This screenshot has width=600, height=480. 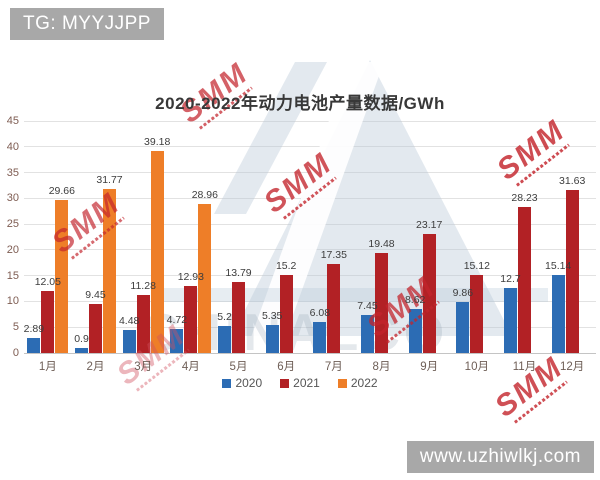 I want to click on y-tick-label: 45, so click(x=12, y=121).